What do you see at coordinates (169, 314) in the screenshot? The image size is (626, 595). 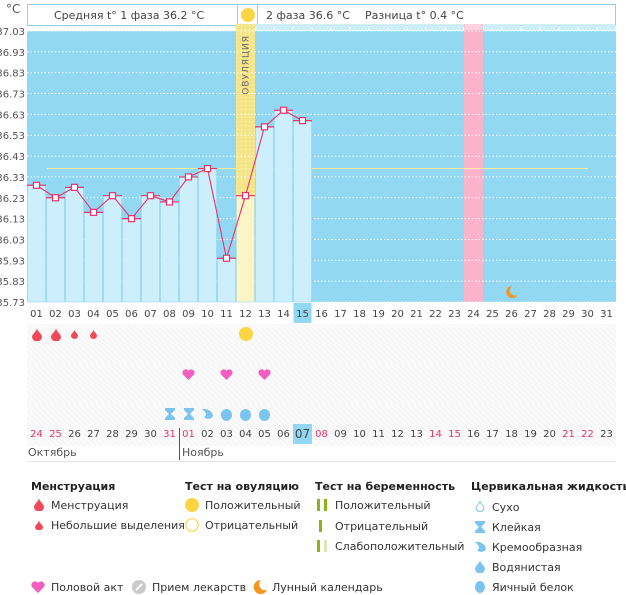 I see `x-day-label: 08` at bounding box center [169, 314].